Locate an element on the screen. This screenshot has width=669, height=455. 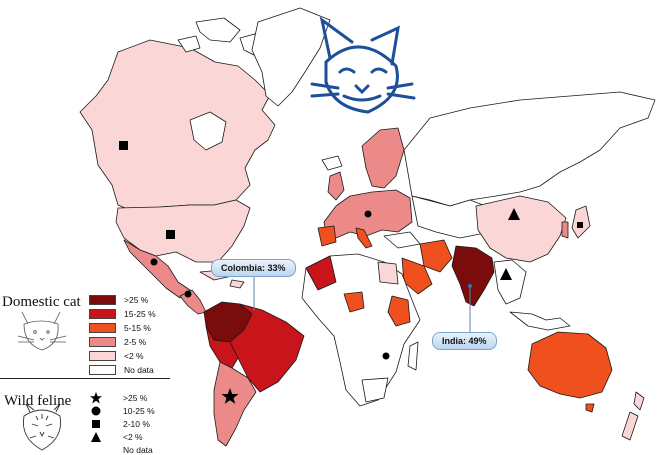
region-alaska-canada is located at coordinates (177, 125).